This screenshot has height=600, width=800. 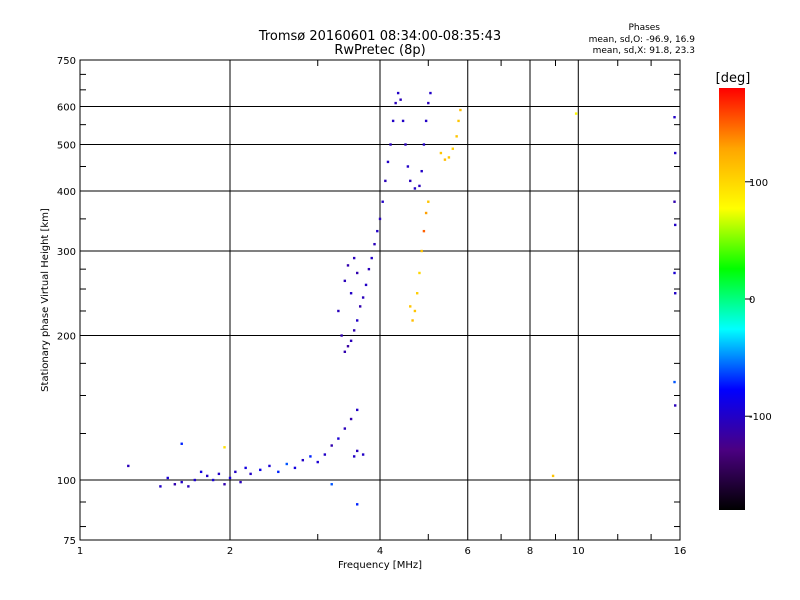 What do you see at coordinates (69, 541) in the screenshot?
I see `y-tick-label: 75` at bounding box center [69, 541].